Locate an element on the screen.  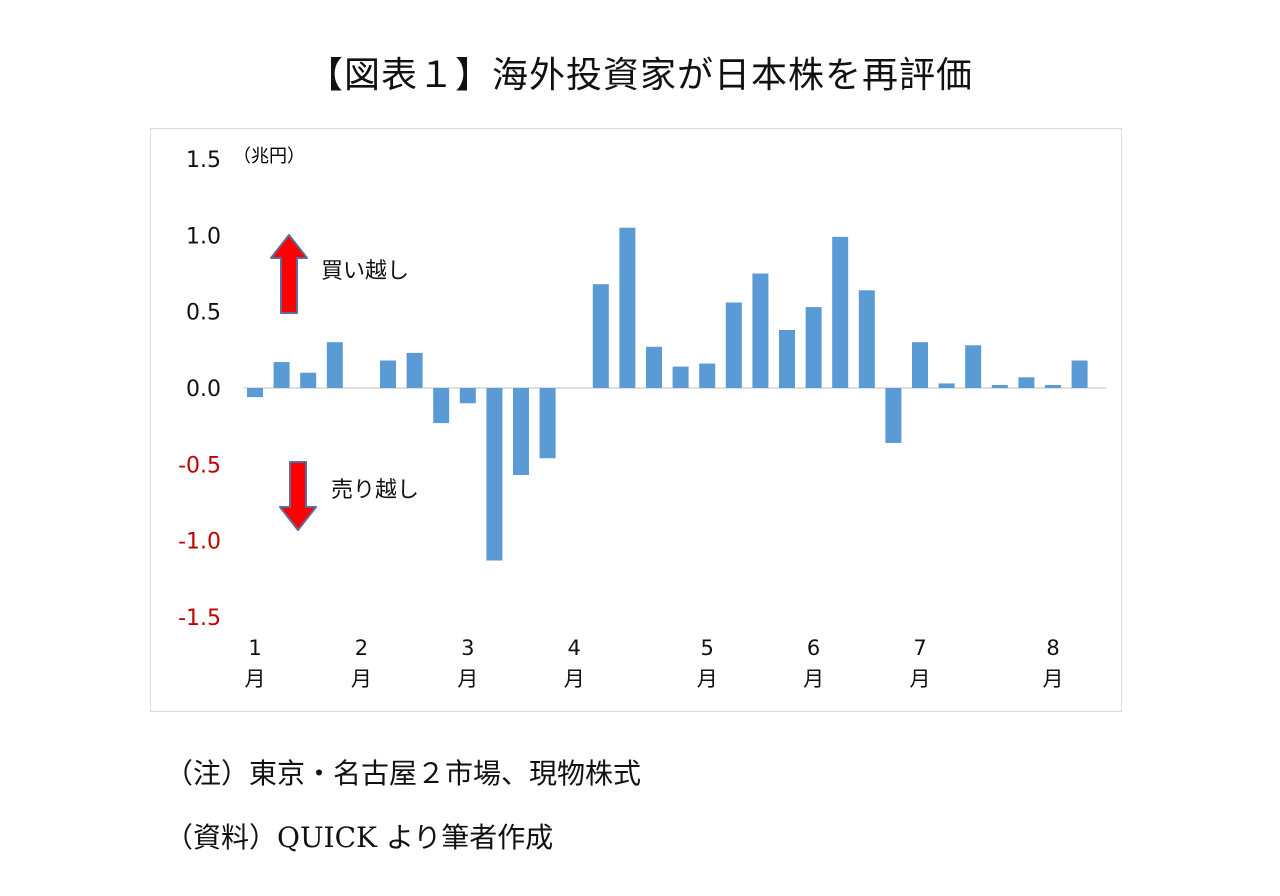
sell-label: 売り越し is located at coordinates (375, 490).